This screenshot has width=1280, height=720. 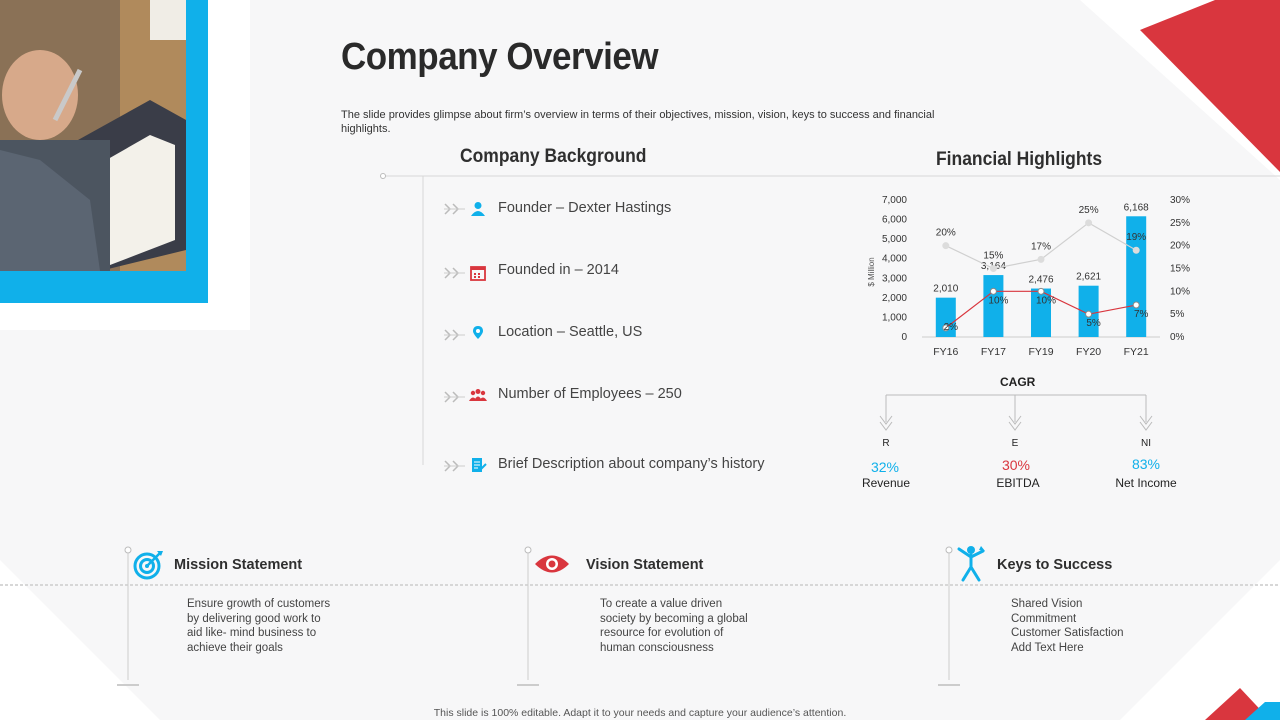 I want to click on red-bottom-triangle, so click(x=1237, y=704).